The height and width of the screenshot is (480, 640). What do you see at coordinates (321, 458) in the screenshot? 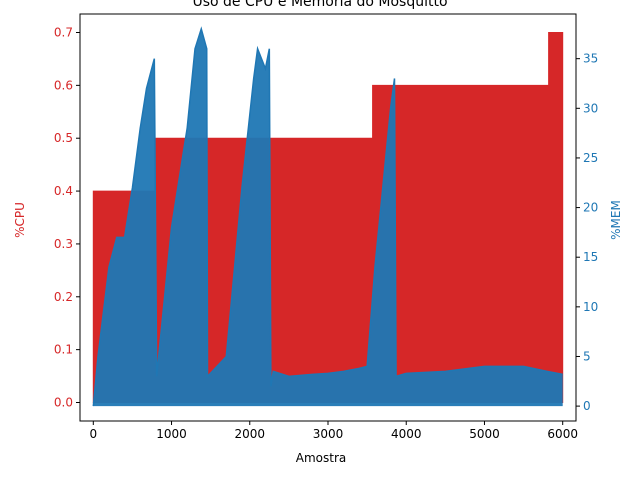
I see `x-axis-label: Amostra` at bounding box center [321, 458].